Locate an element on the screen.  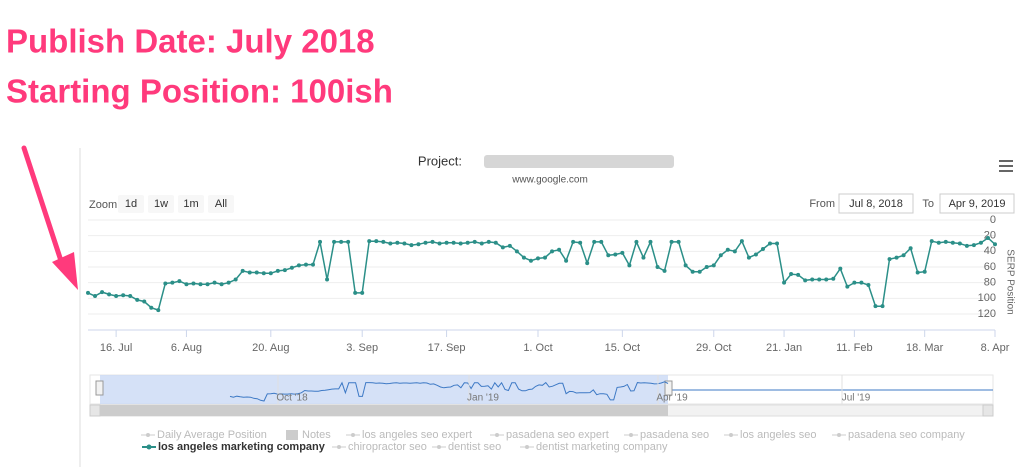
y-tick-label: 60 is located at coordinates (990, 267).